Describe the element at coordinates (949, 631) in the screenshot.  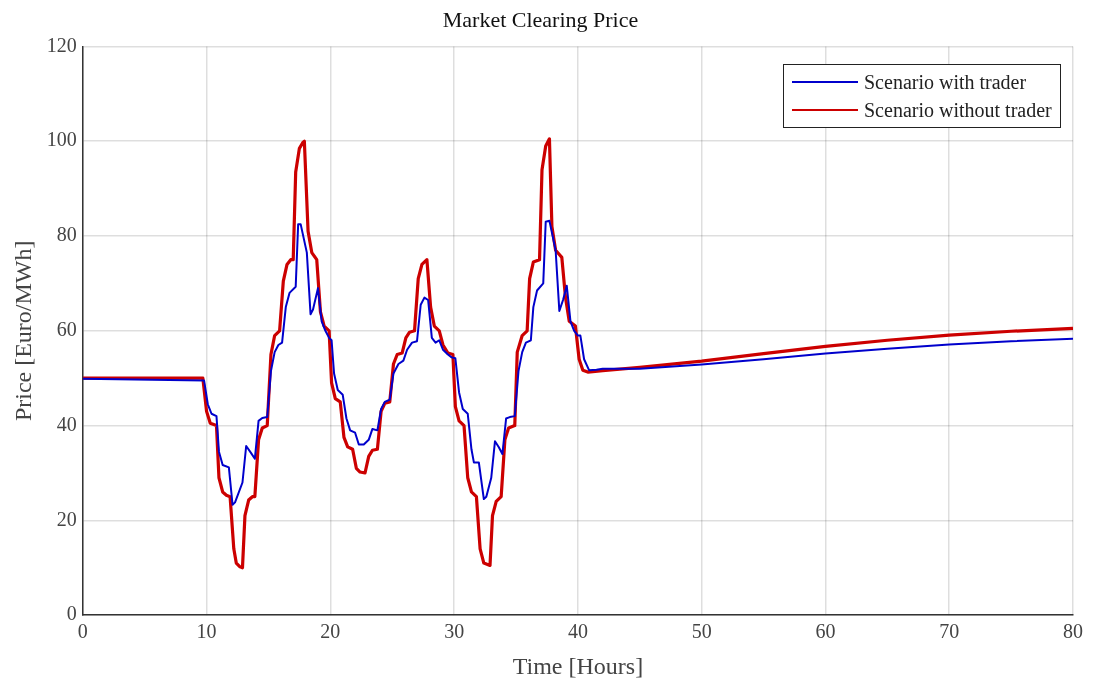
I see `x-tick-label: 70` at that location.